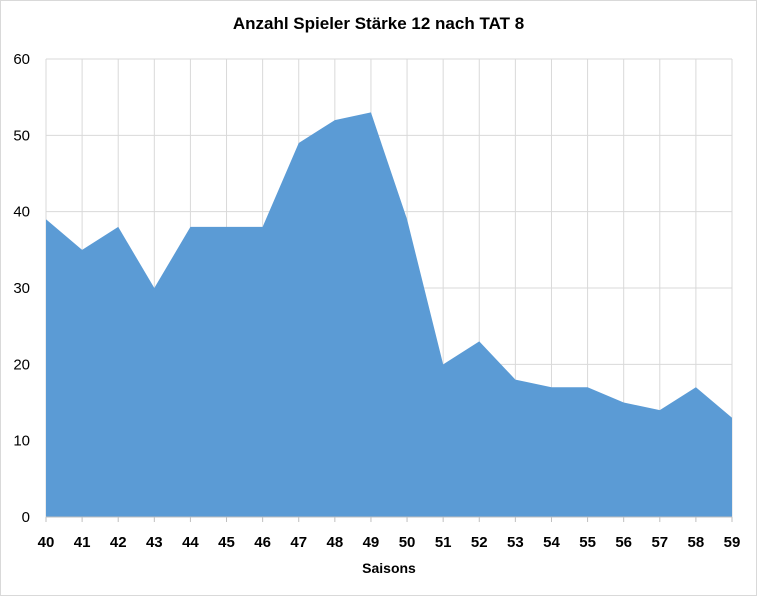 This screenshot has height=600, width=757. I want to click on x-tick-label: 40, so click(46, 542).